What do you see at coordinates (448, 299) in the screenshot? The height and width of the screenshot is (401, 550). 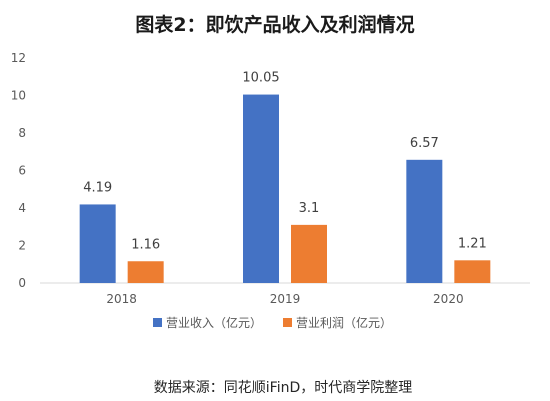 I see `x-tick-label: 2020` at bounding box center [448, 299].